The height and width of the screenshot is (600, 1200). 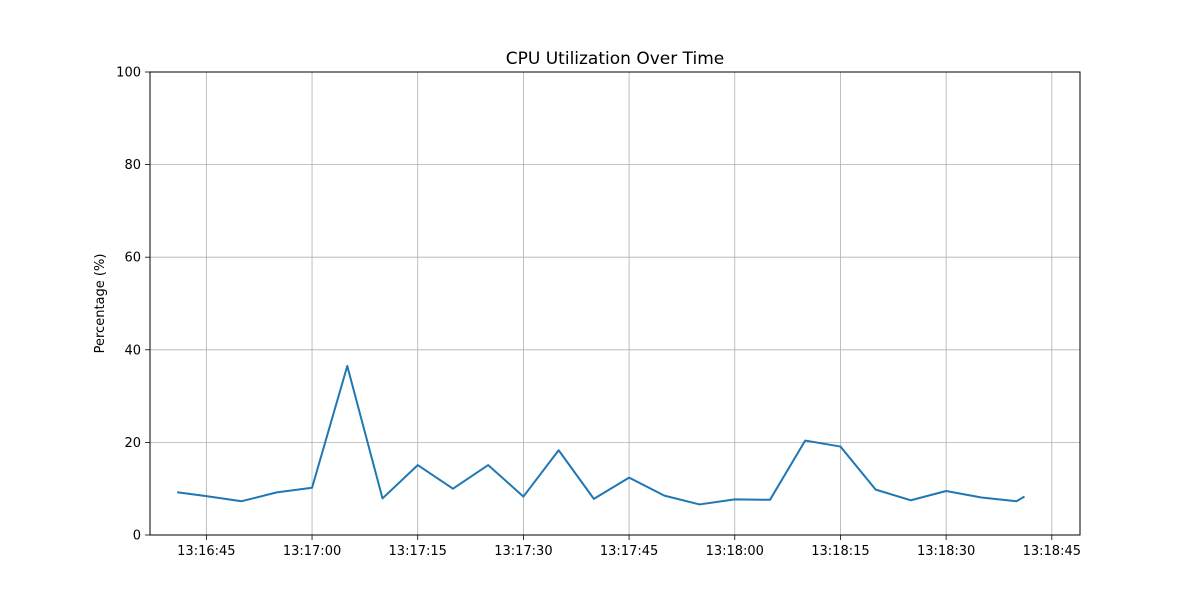 What do you see at coordinates (132, 443) in the screenshot?
I see `y-tick-label: 20` at bounding box center [132, 443].